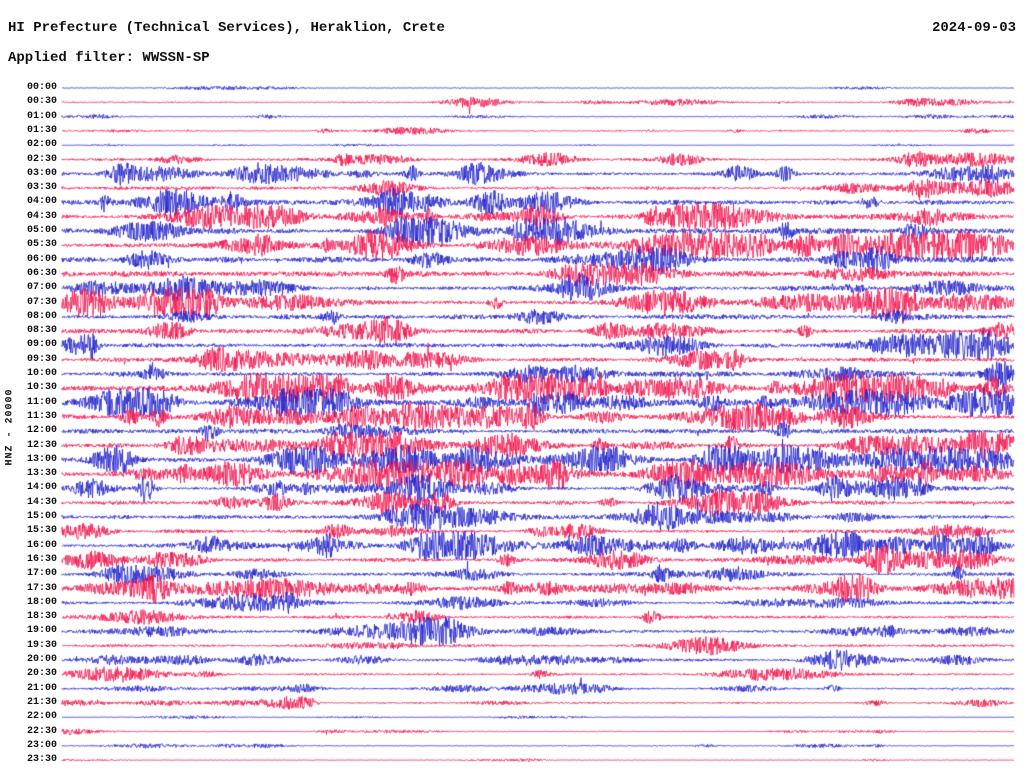 The image size is (1024, 780). I want to click on time-label-1100: 11:00, so click(41, 402).